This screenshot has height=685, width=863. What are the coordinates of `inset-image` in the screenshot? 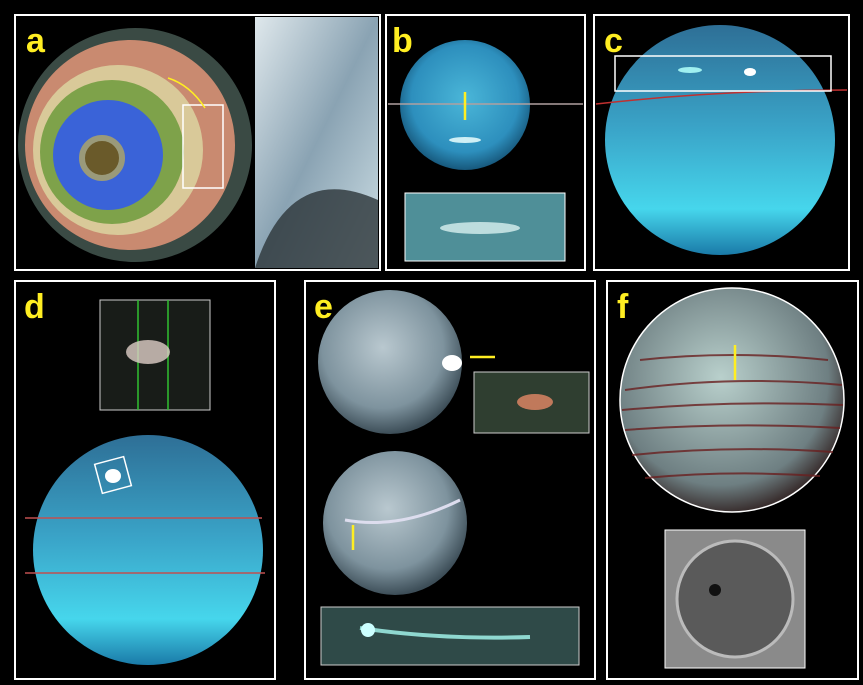 It's located at (155, 355).